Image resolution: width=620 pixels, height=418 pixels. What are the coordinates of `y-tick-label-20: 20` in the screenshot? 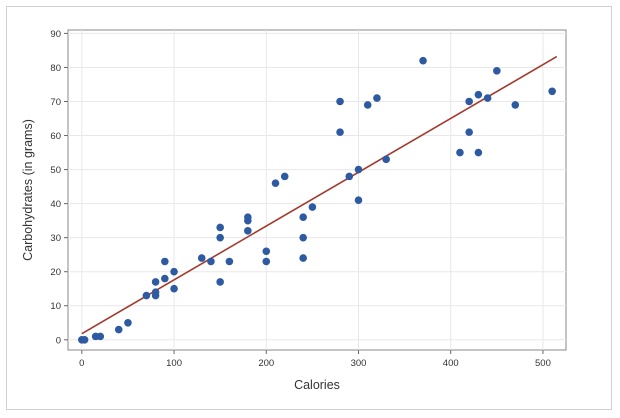 It's located at (55, 272).